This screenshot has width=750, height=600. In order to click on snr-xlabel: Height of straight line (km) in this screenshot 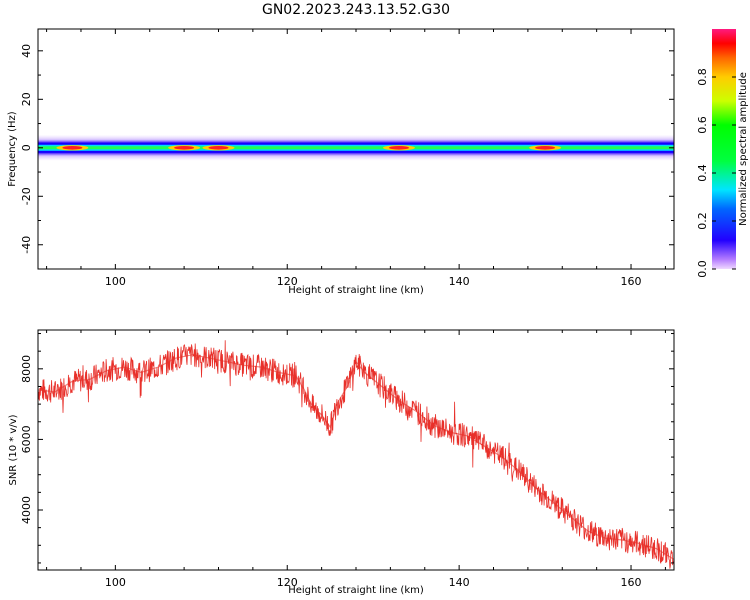, I will do `click(356, 590)`.